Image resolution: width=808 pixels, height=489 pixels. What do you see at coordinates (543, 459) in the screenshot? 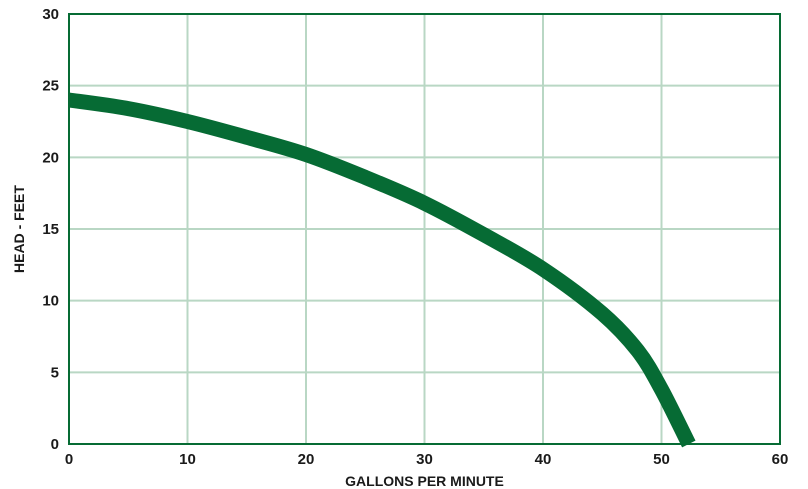
I see `x-tick-label: 40` at bounding box center [543, 459].